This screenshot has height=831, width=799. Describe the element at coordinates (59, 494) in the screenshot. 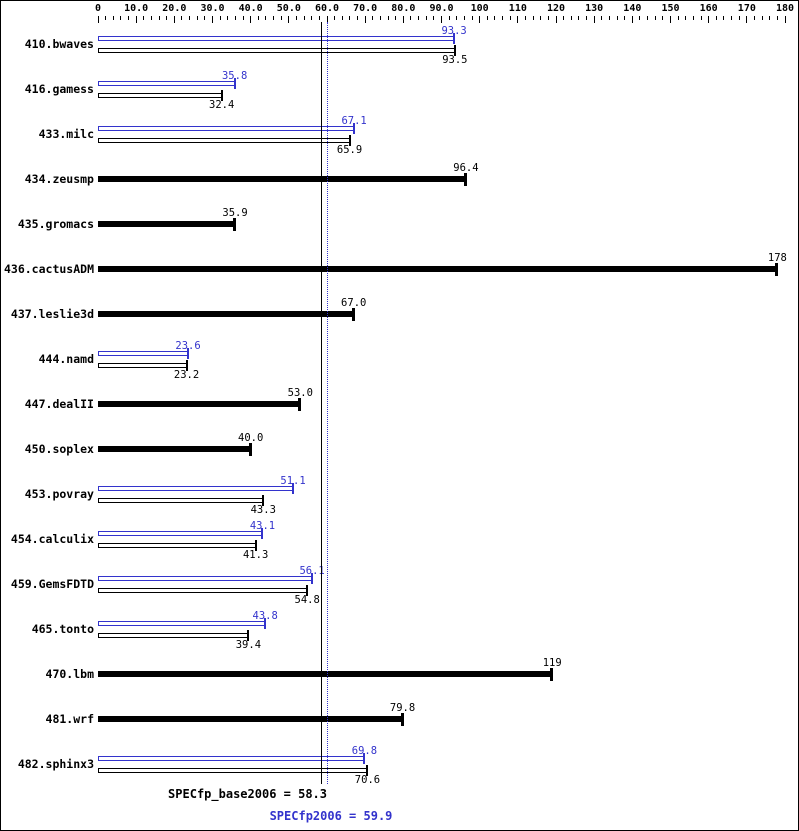

I see `benchmark-label: 453.povray` at that location.